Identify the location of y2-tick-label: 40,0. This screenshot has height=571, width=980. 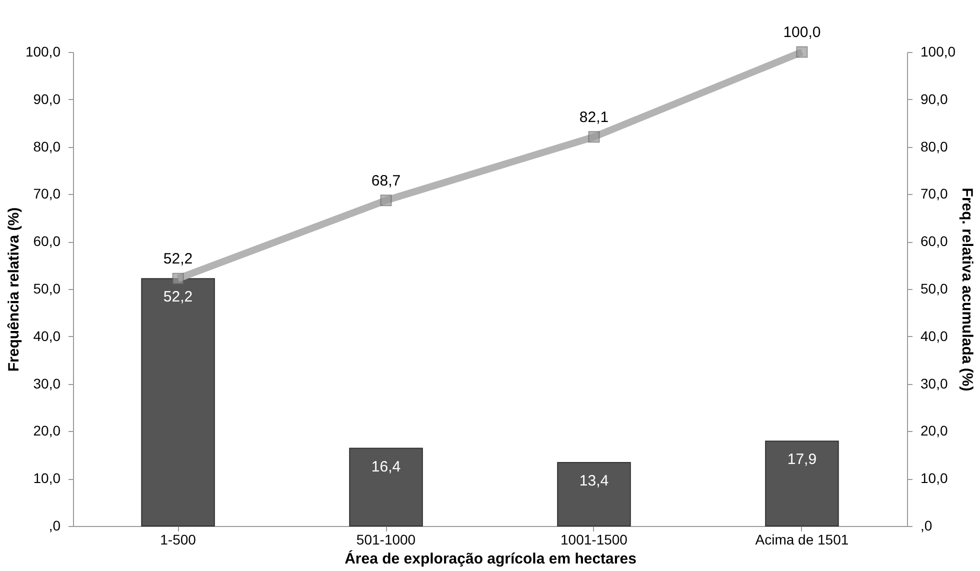
(934, 336).